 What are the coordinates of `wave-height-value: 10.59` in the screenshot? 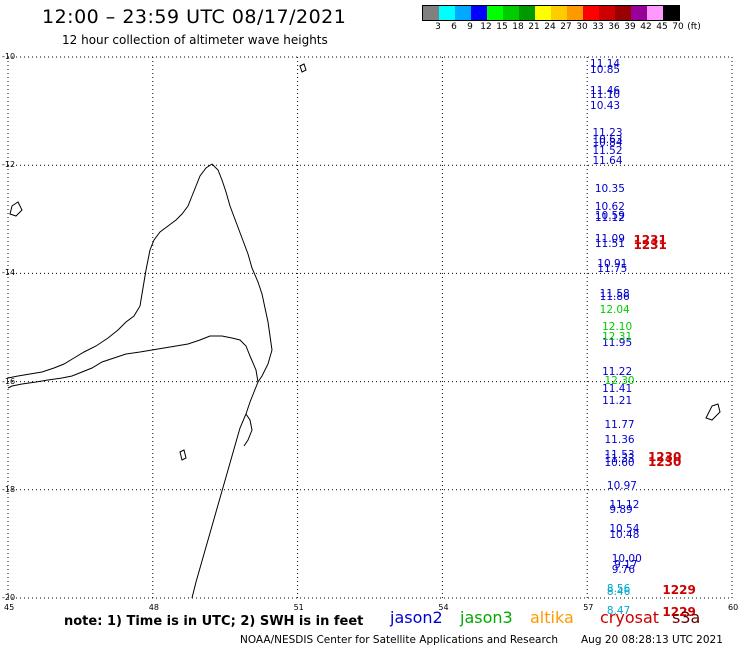 It's located at (609, 215).